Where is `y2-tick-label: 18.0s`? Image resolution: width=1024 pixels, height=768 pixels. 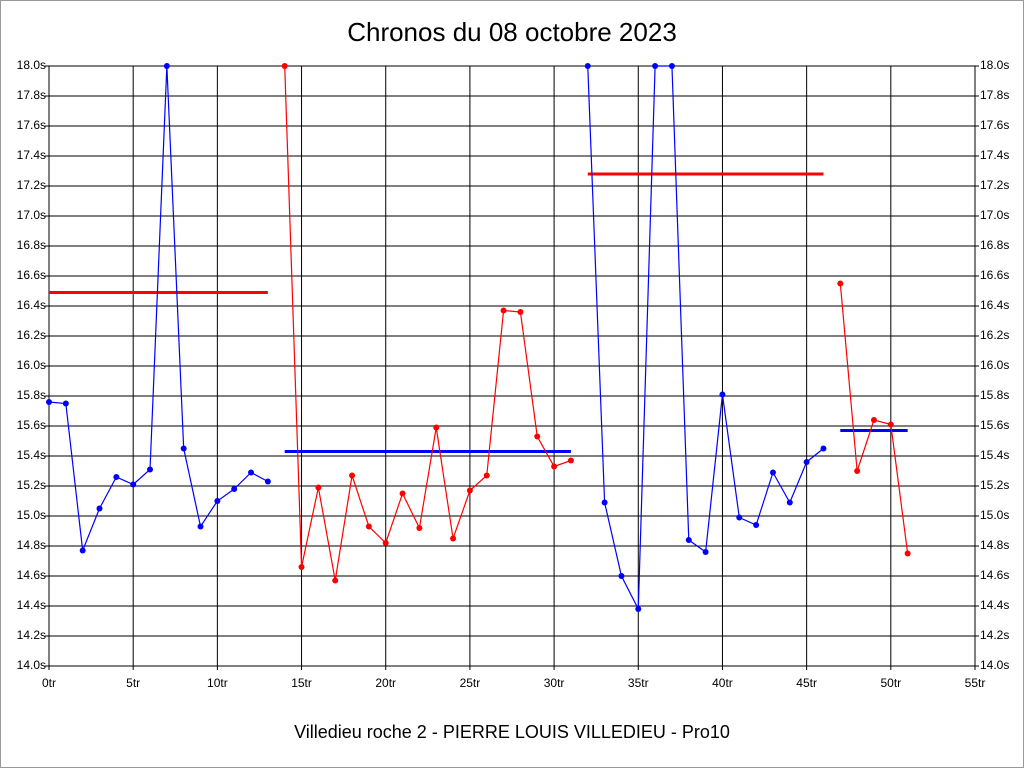
y2-tick-label: 18.0s is located at coordinates (994, 65).